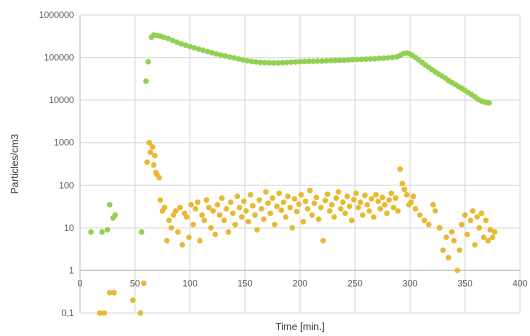 The height and width of the screenshot is (336, 530). What do you see at coordinates (135, 283) in the screenshot?
I see `x-tick-label: 50` at bounding box center [135, 283].